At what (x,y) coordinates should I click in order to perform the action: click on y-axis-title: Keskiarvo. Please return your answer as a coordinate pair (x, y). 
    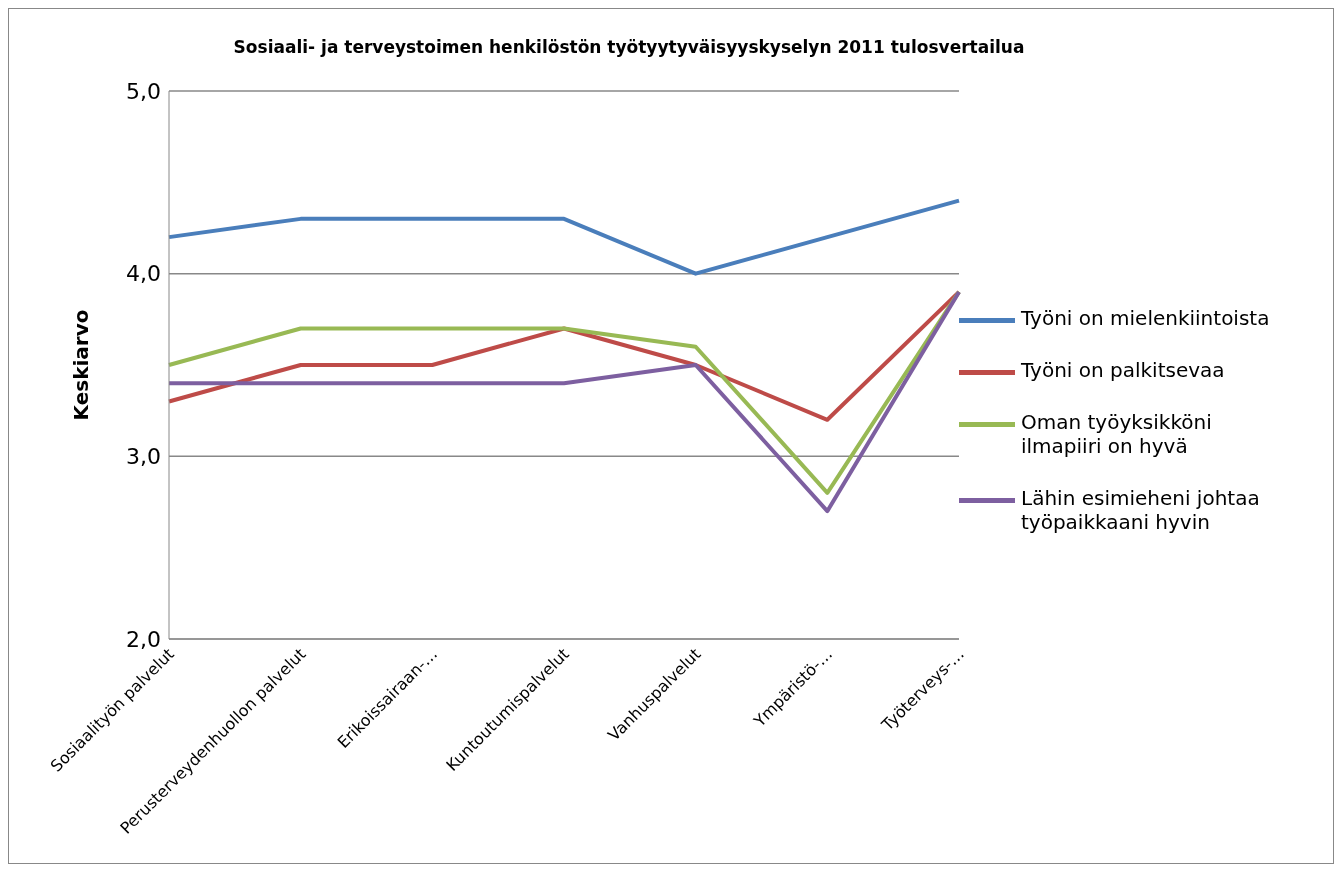
    Looking at the image, I should click on (81, 365).